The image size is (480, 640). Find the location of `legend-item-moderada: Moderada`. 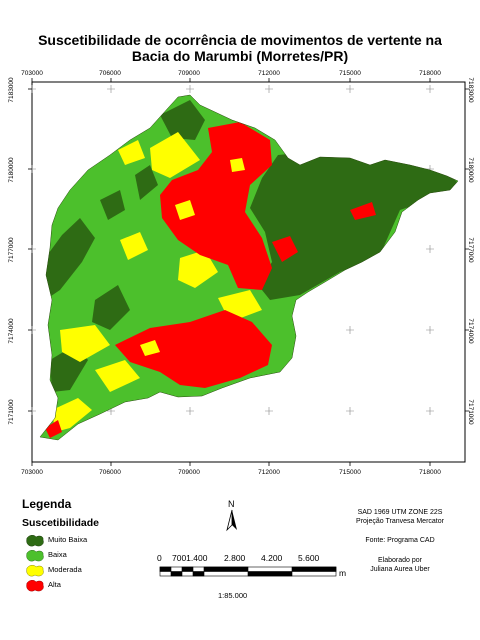

legend-item-moderada: Moderada is located at coordinates (53, 571).